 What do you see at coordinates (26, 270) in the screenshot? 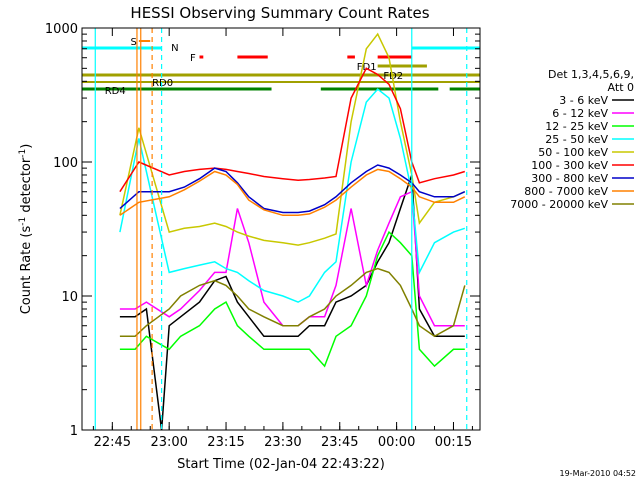
I see `y-axis-label-main: Count Rate (s` at bounding box center [26, 270].